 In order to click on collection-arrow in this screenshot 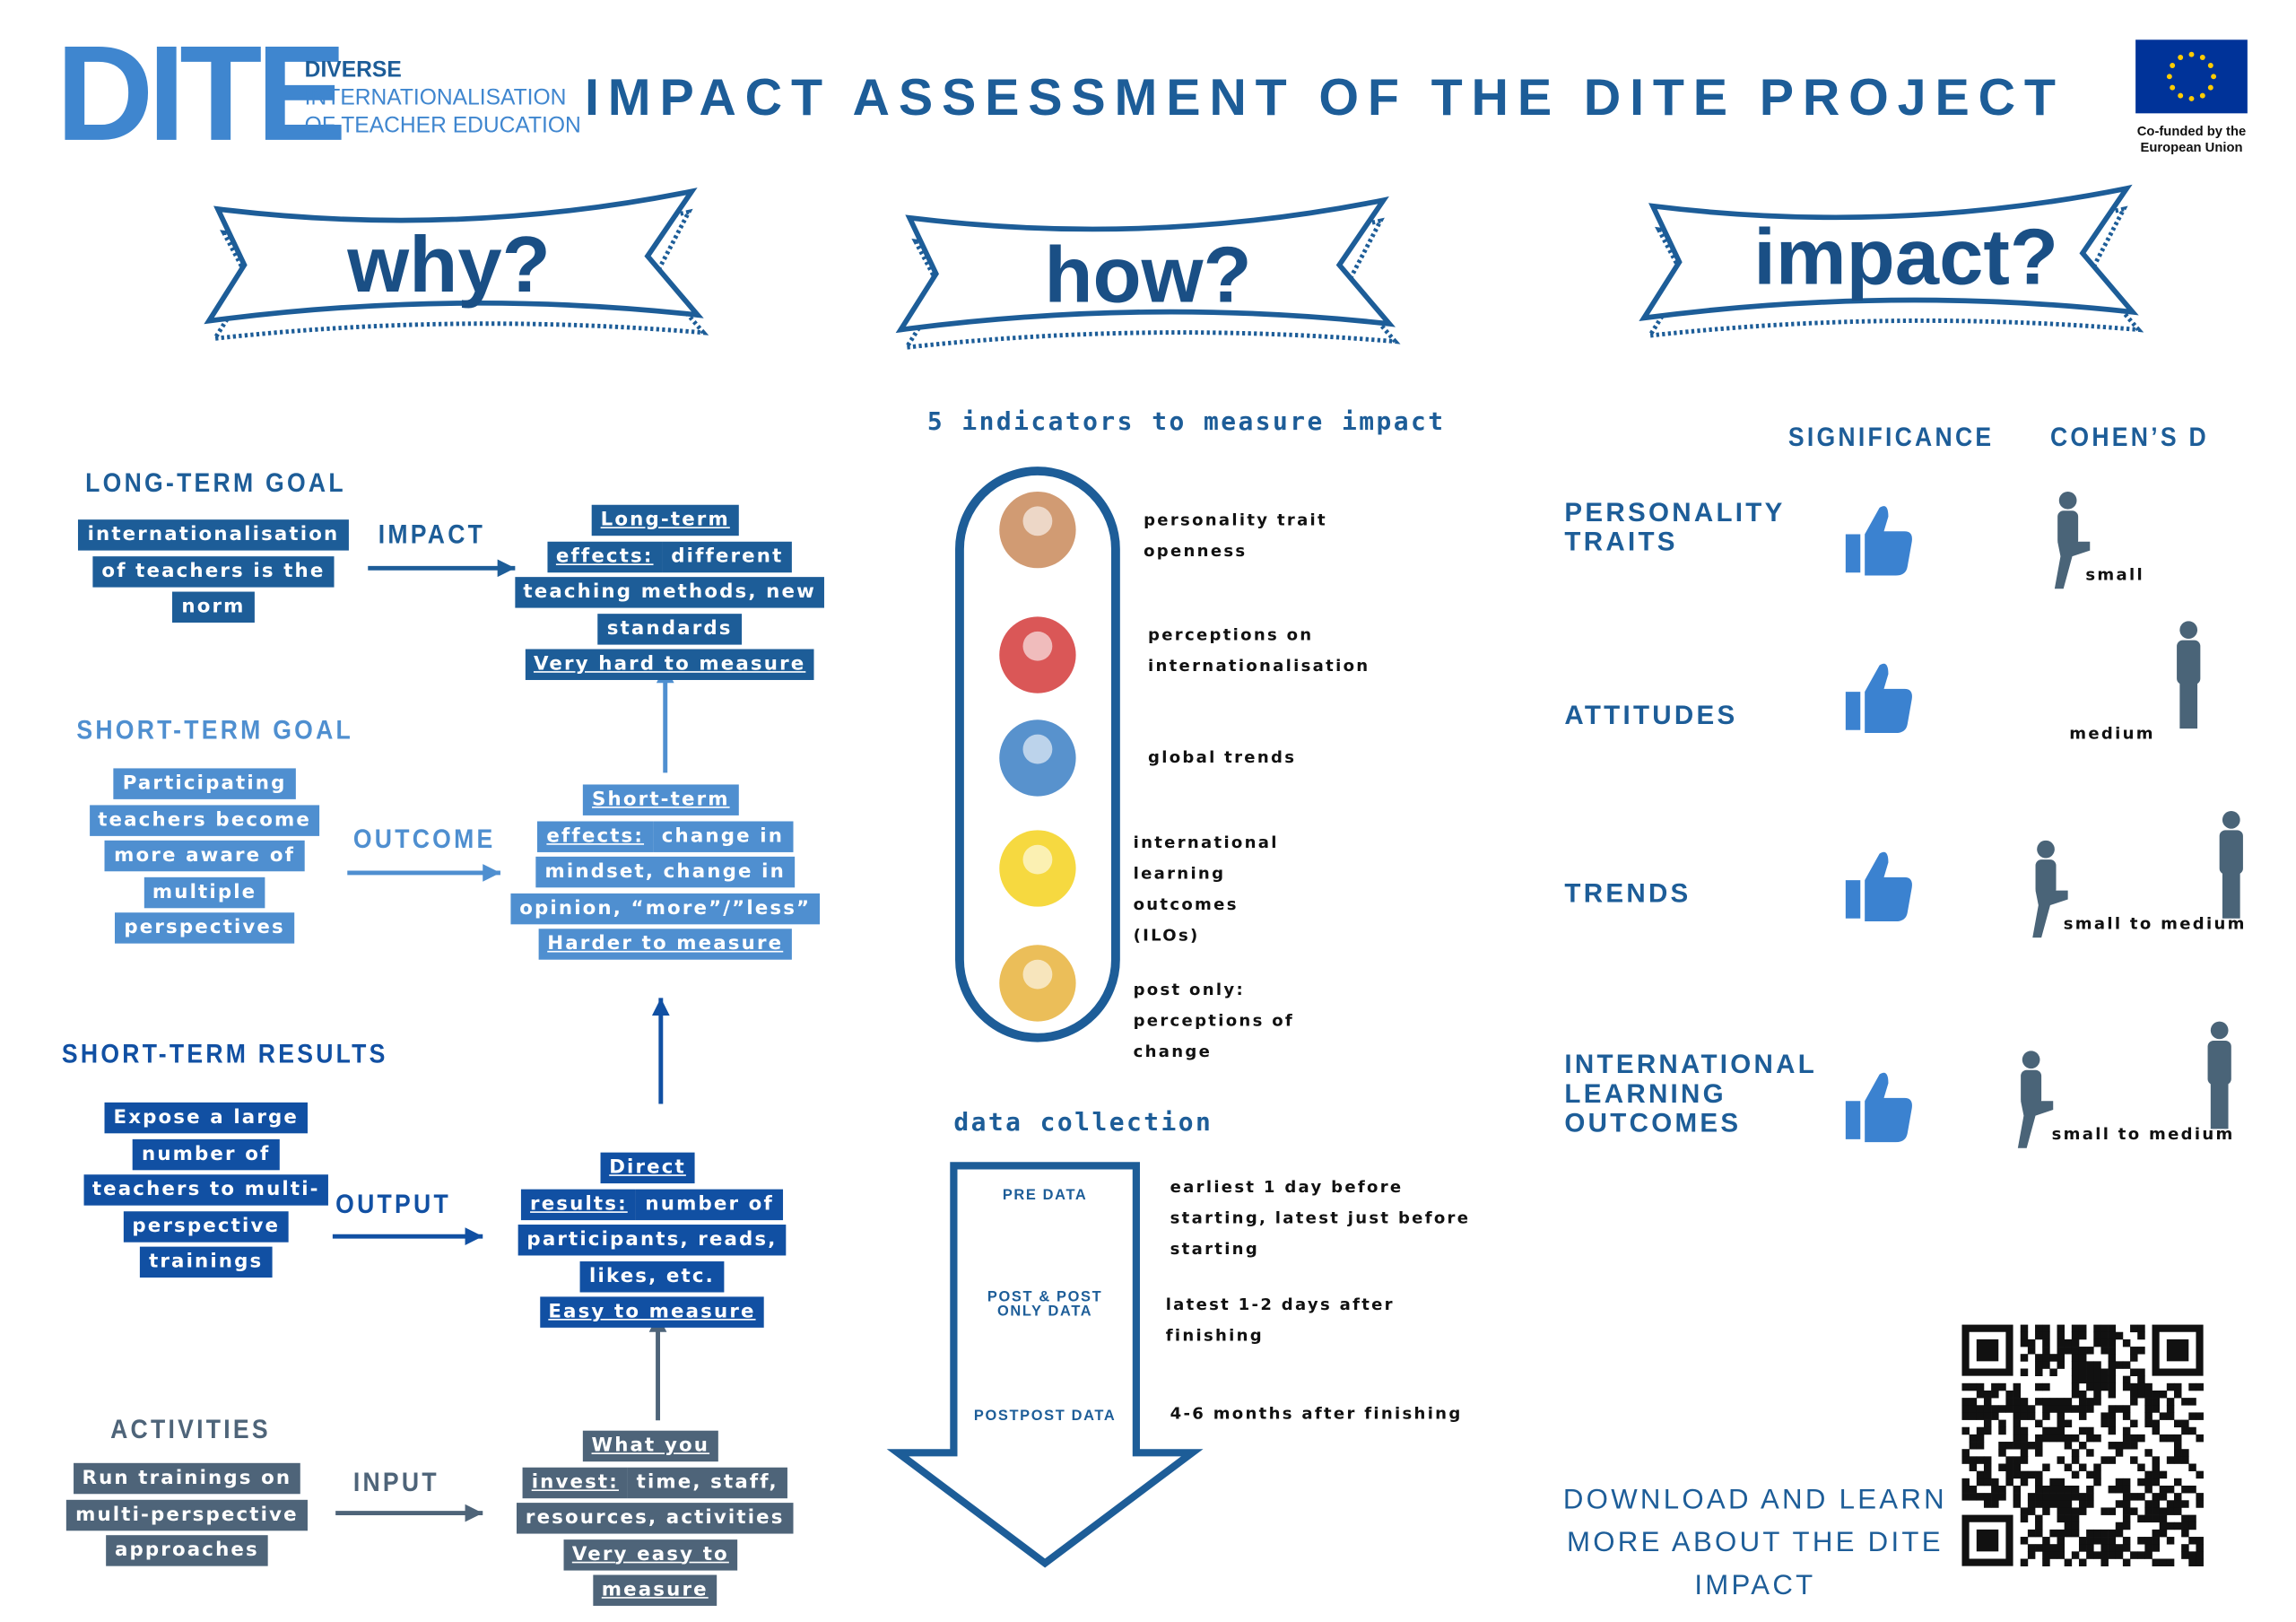, I will do `click(1045, 1365)`.